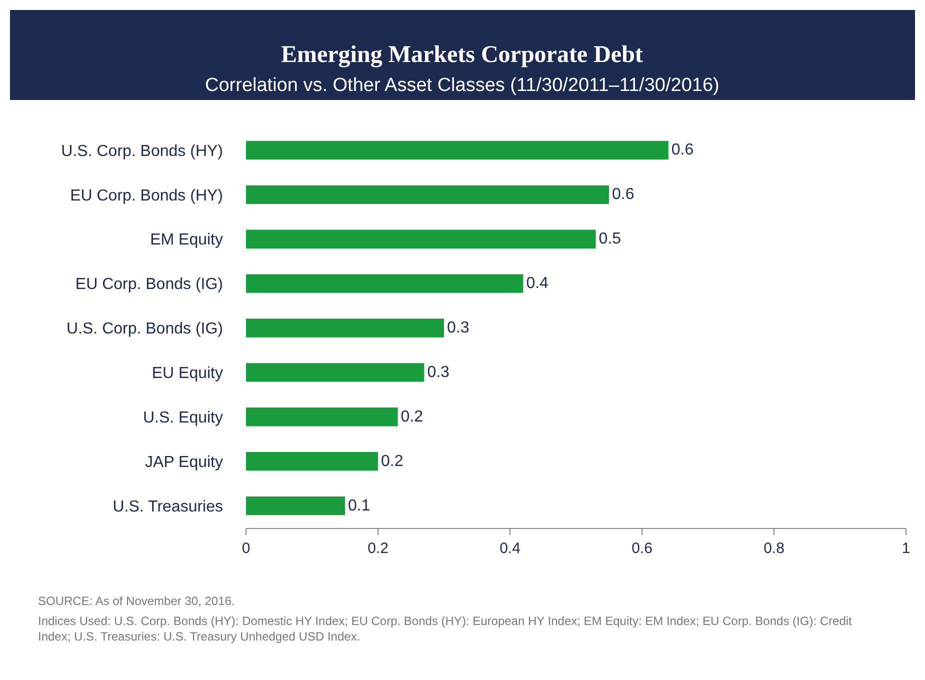  What do you see at coordinates (774, 548) in the screenshot?
I see `x-tick-label: 0.8` at bounding box center [774, 548].